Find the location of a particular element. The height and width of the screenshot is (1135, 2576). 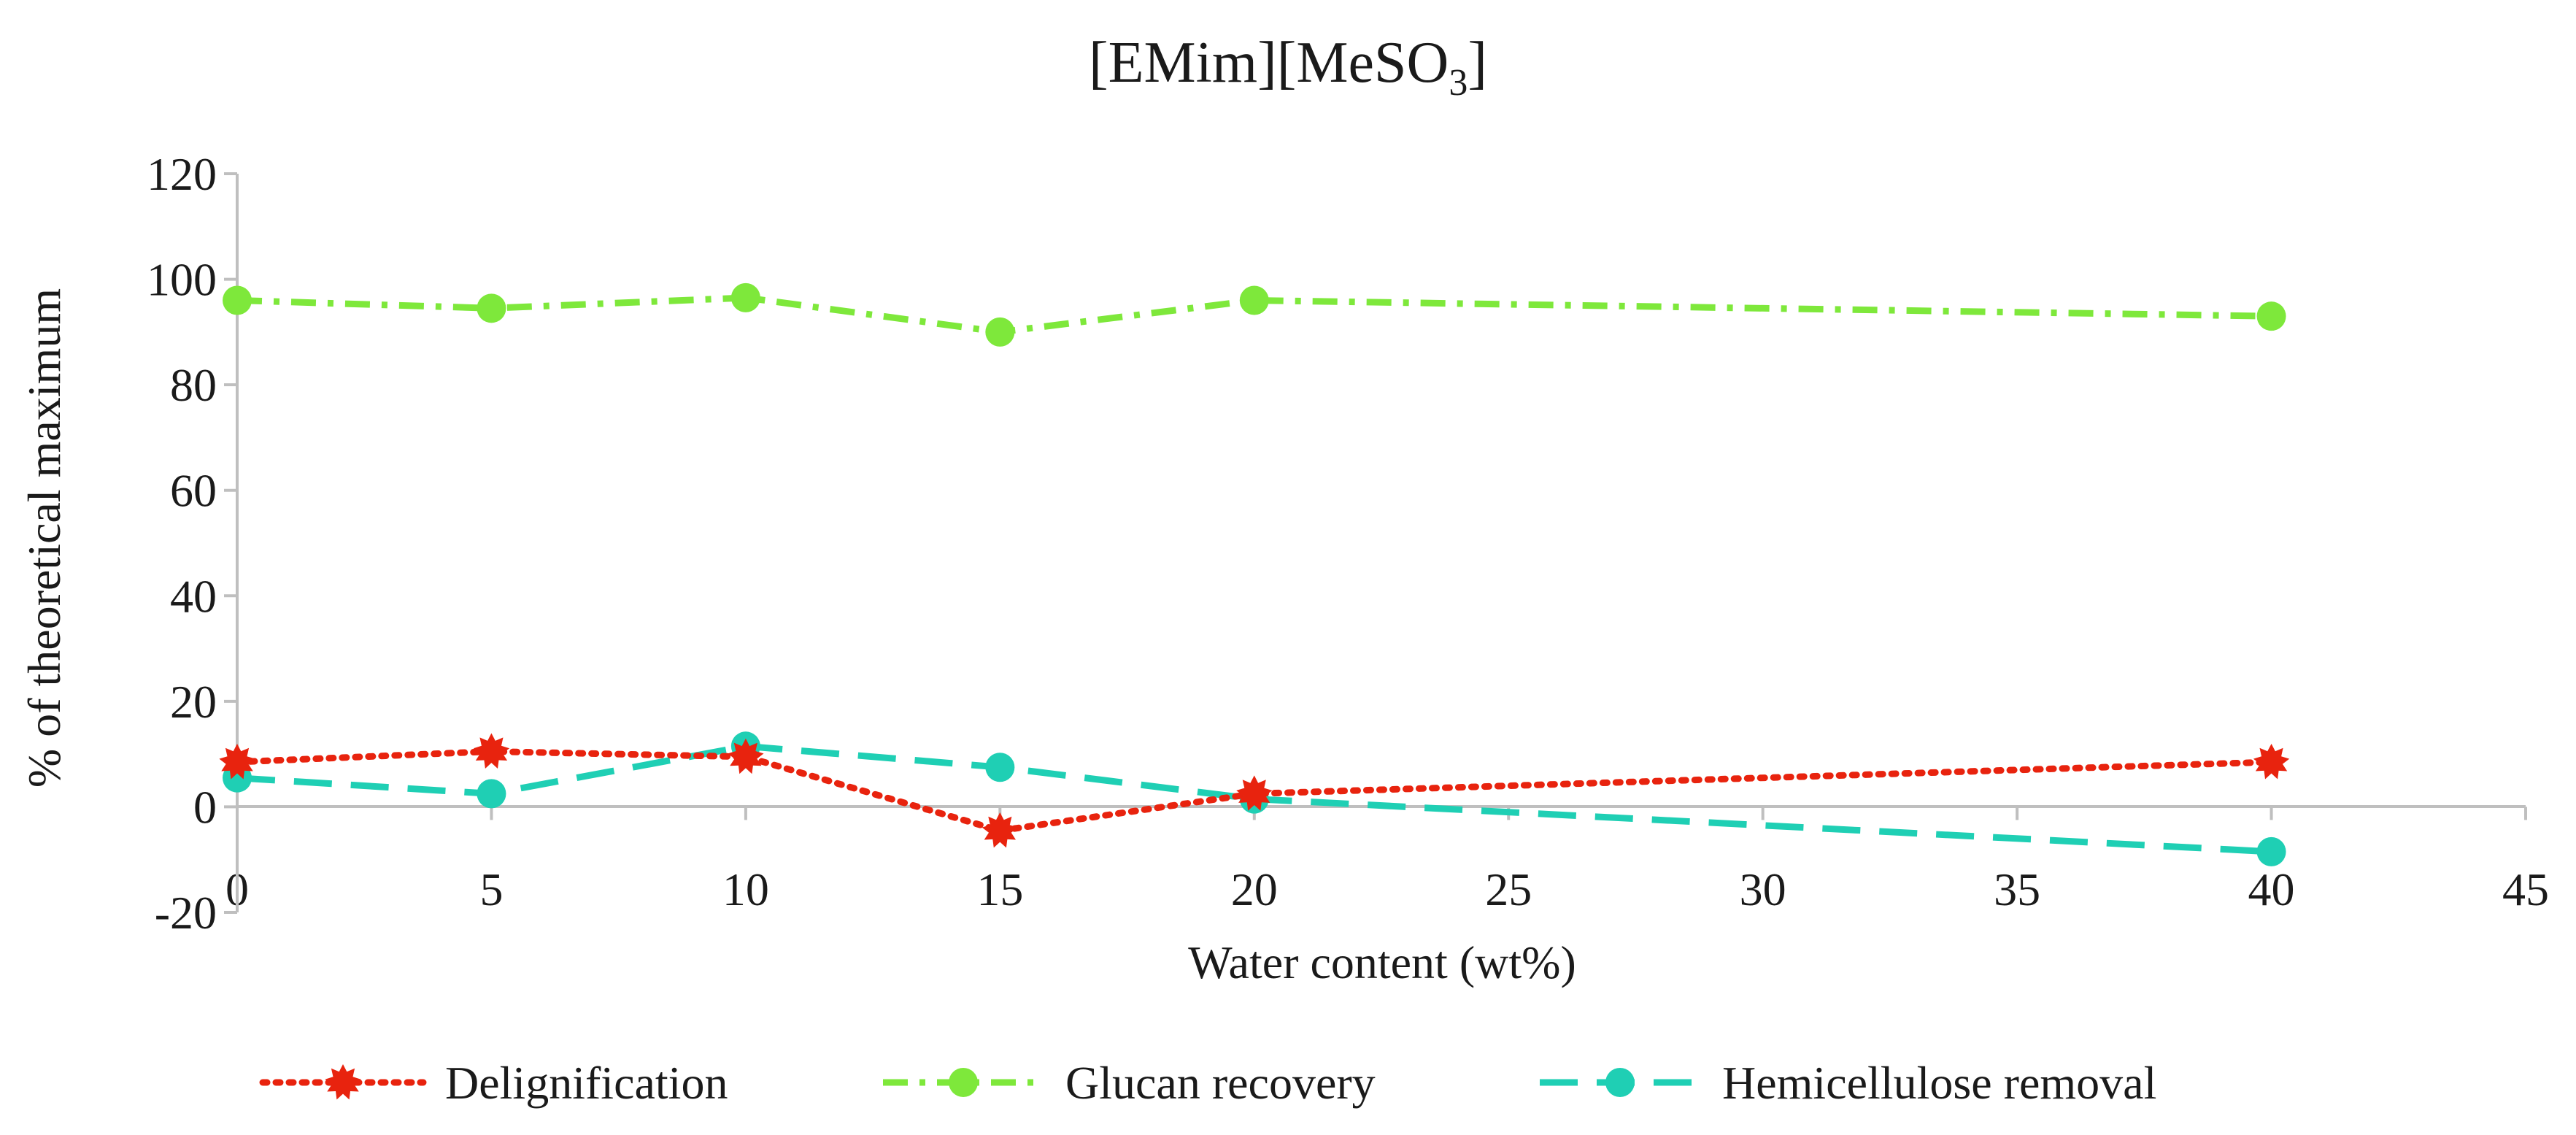

legend-item: Delignification is located at coordinates (493, 1083).